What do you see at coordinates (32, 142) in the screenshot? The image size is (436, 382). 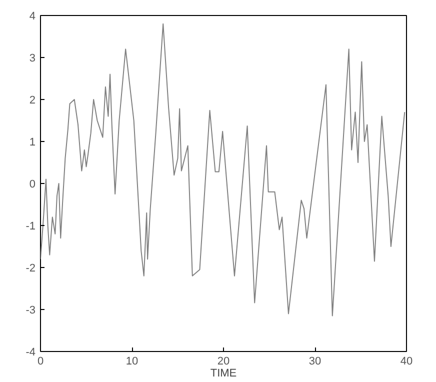 I see `y-tick-label: 1` at bounding box center [32, 142].